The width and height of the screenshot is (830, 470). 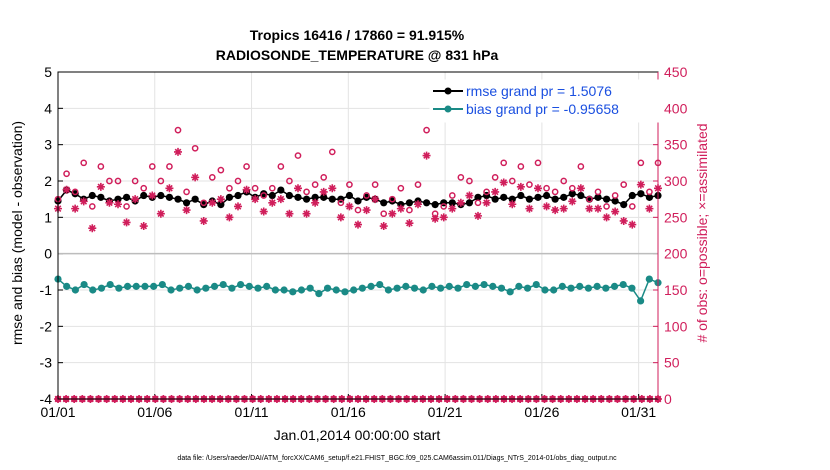 What do you see at coordinates (252, 412) in the screenshot?
I see `x-tick-label: 01/11` at bounding box center [252, 412].